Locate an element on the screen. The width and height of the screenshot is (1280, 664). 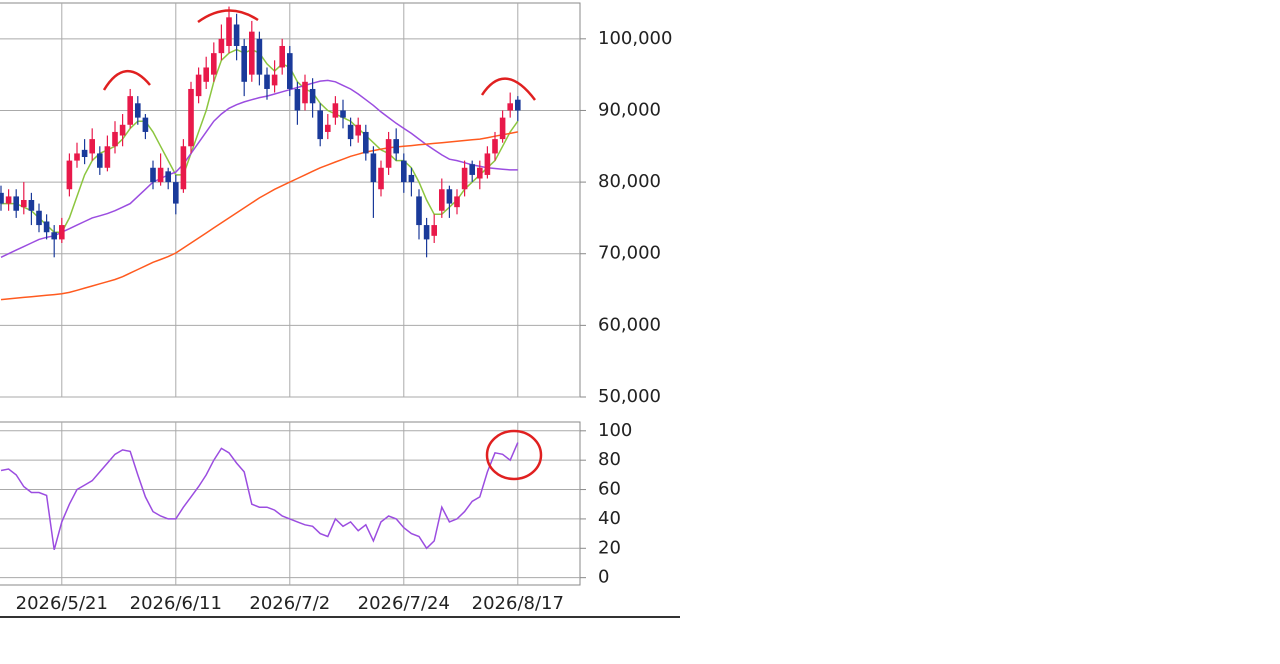
y-tick-label: 100,000 is located at coordinates (635, 38).